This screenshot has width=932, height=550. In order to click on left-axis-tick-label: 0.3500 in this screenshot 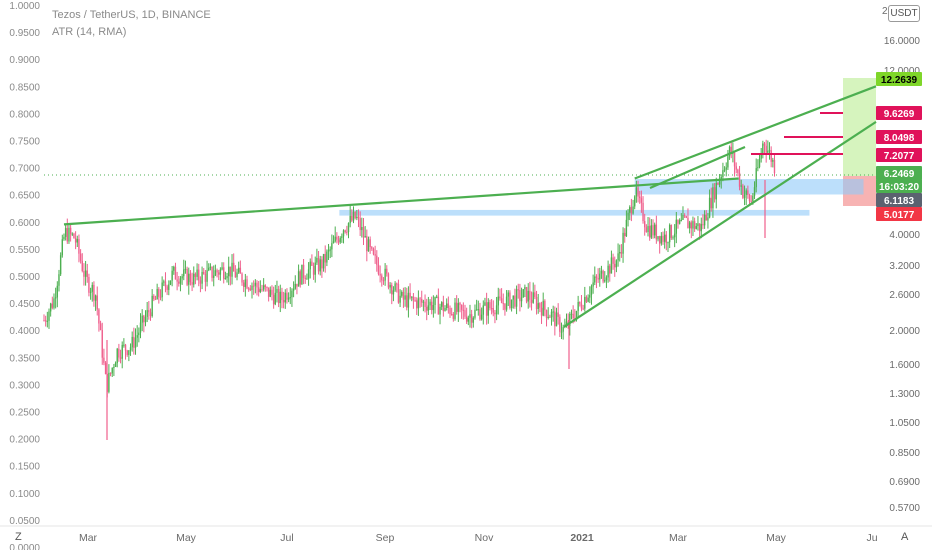, I will do `click(24, 358)`.